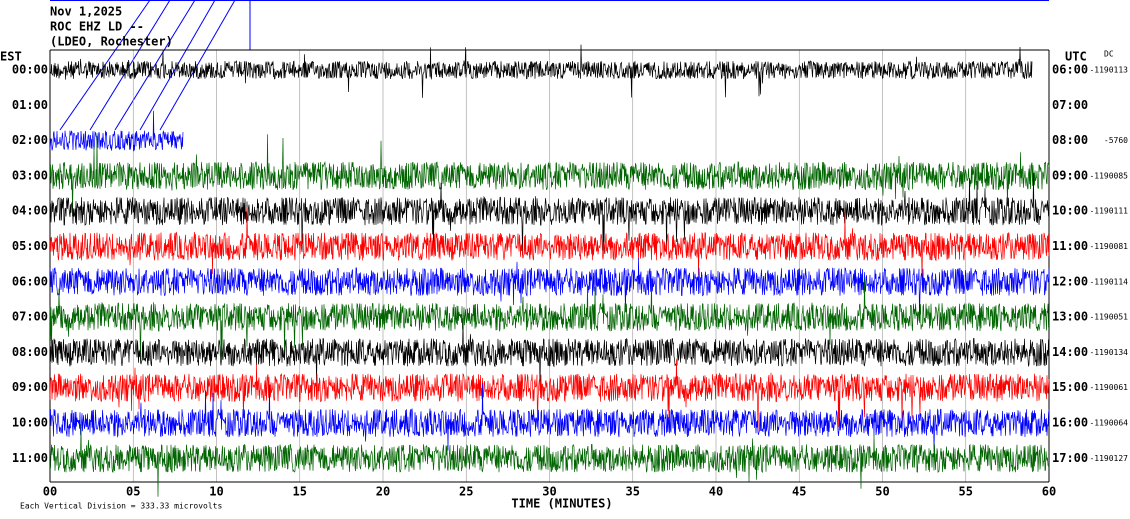 The image size is (1130, 519). I want to click on est-label: 08:00, so click(30, 352).